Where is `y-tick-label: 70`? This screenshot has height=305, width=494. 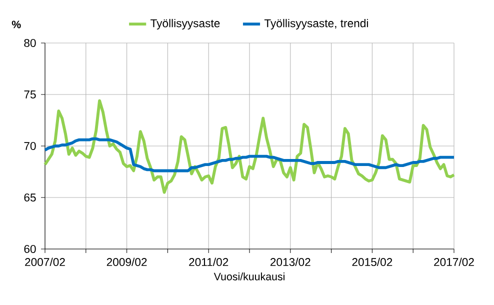
y-tick-label: 70 is located at coordinates (30, 146).